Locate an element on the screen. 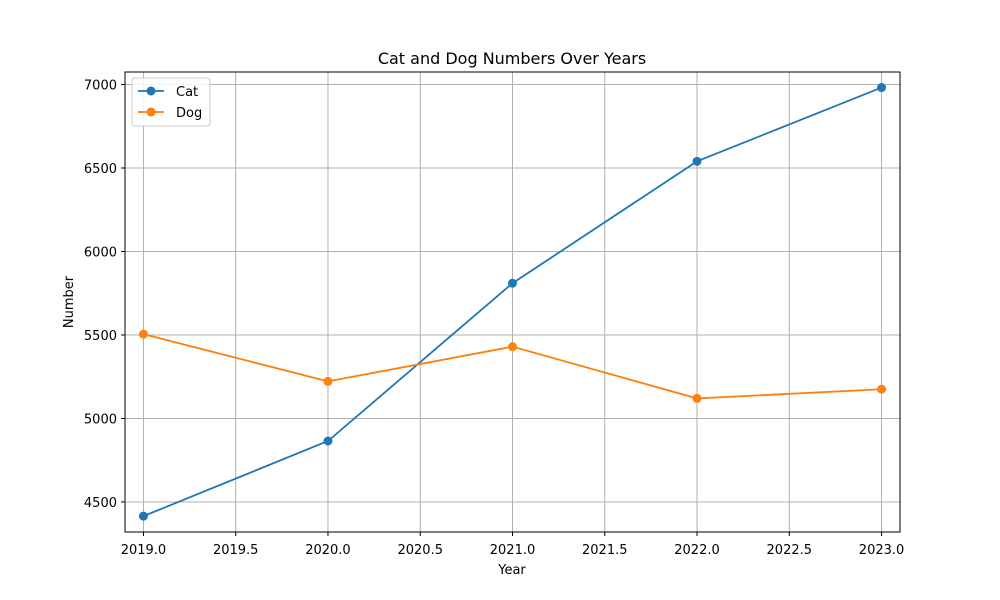 The height and width of the screenshot is (600, 1000). x-tick-label: 2021.5 is located at coordinates (605, 550).